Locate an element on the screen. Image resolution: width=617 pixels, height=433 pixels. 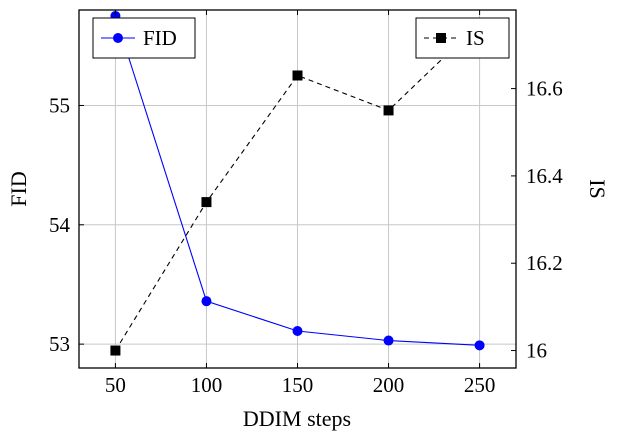
is-legend-label: IS is located at coordinates (475, 38).